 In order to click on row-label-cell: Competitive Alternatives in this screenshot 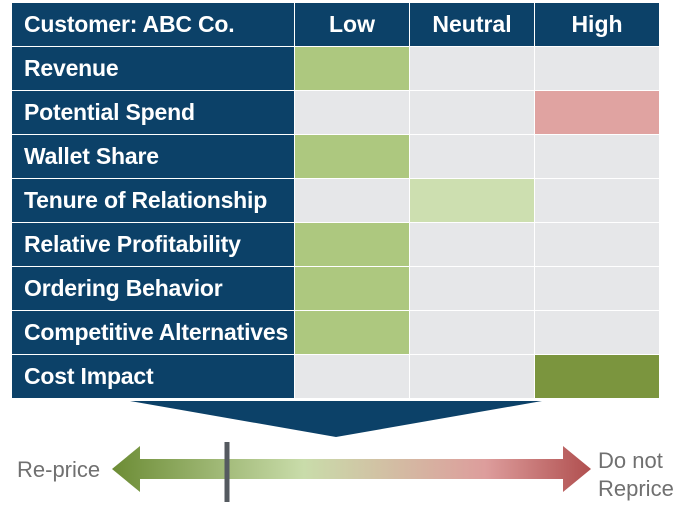, I will do `click(153, 333)`.